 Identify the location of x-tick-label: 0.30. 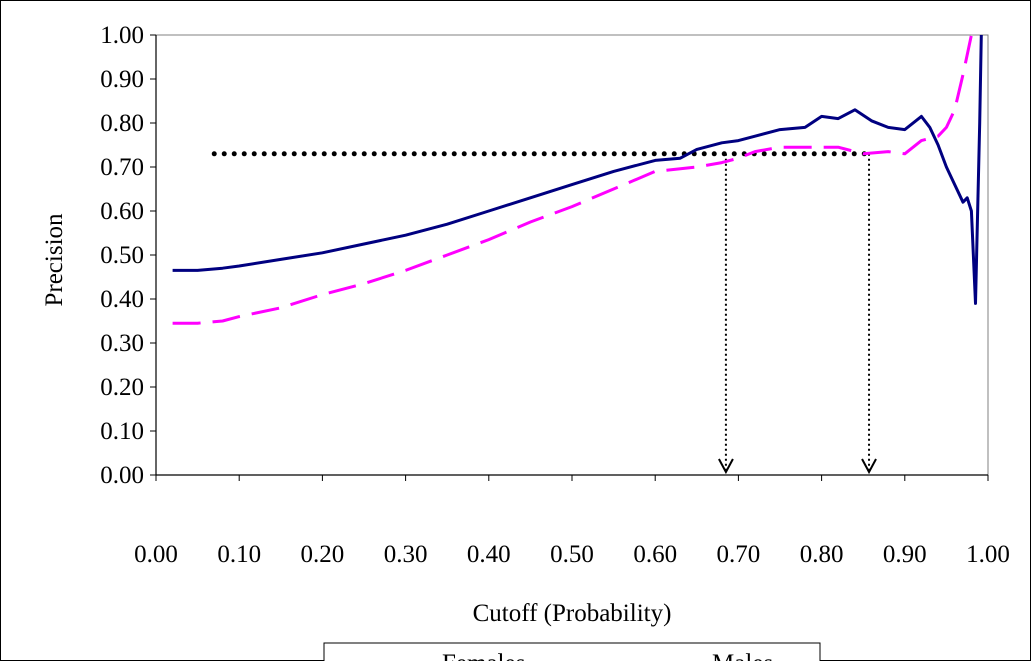
(406, 554).